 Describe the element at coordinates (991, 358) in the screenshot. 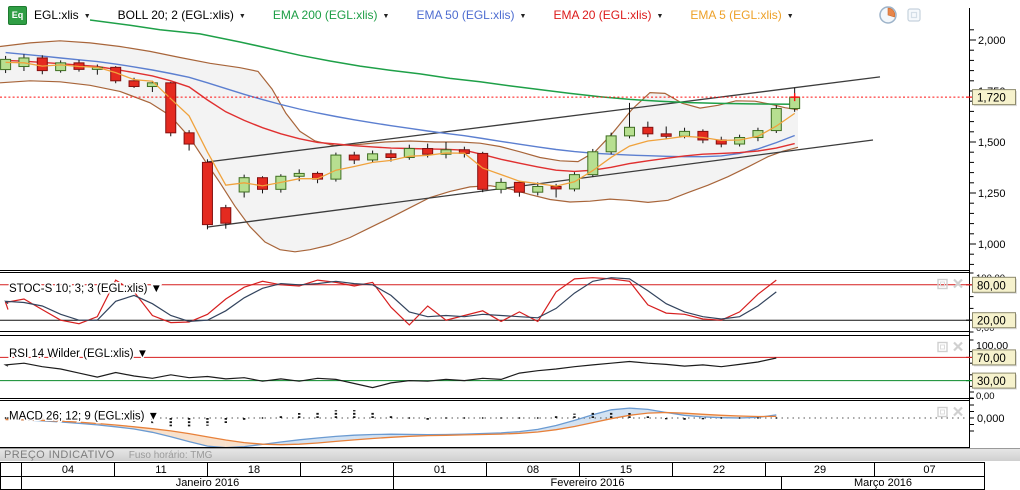

I see `axis-callout: 70,00` at that location.